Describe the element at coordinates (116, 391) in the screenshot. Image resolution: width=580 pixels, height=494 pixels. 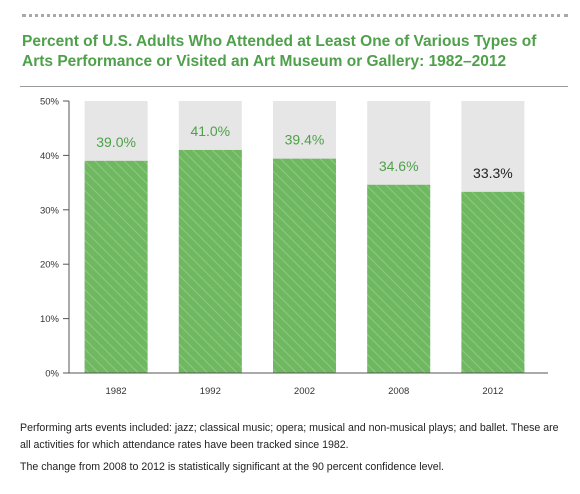
I see `x-tick-label: 1982` at that location.